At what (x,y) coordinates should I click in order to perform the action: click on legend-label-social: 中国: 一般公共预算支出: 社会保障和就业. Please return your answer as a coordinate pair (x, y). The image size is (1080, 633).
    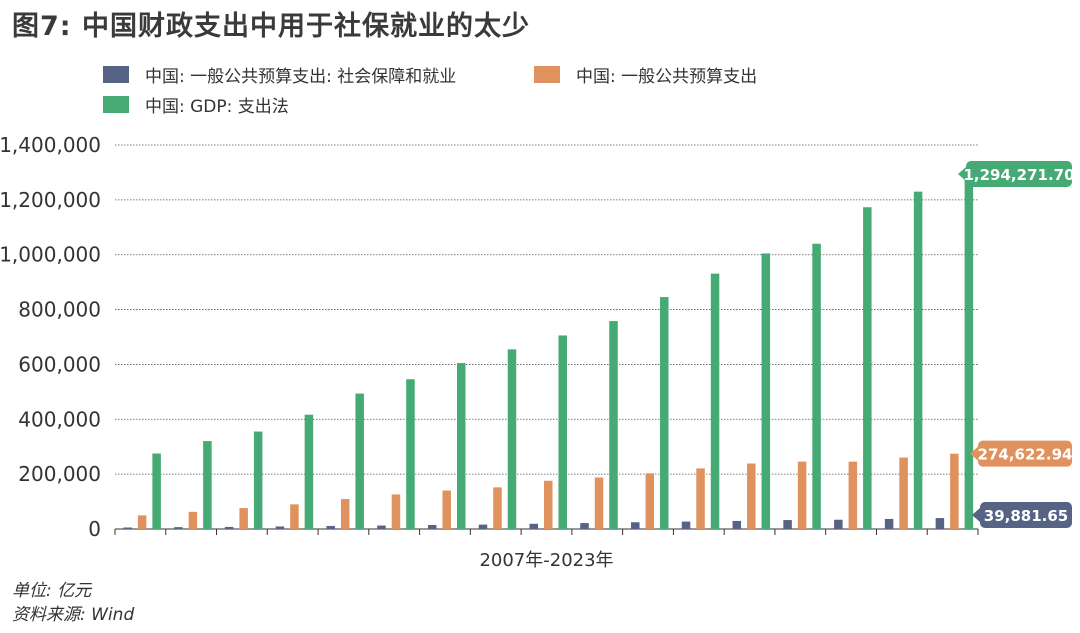
    Looking at the image, I should click on (301, 77).